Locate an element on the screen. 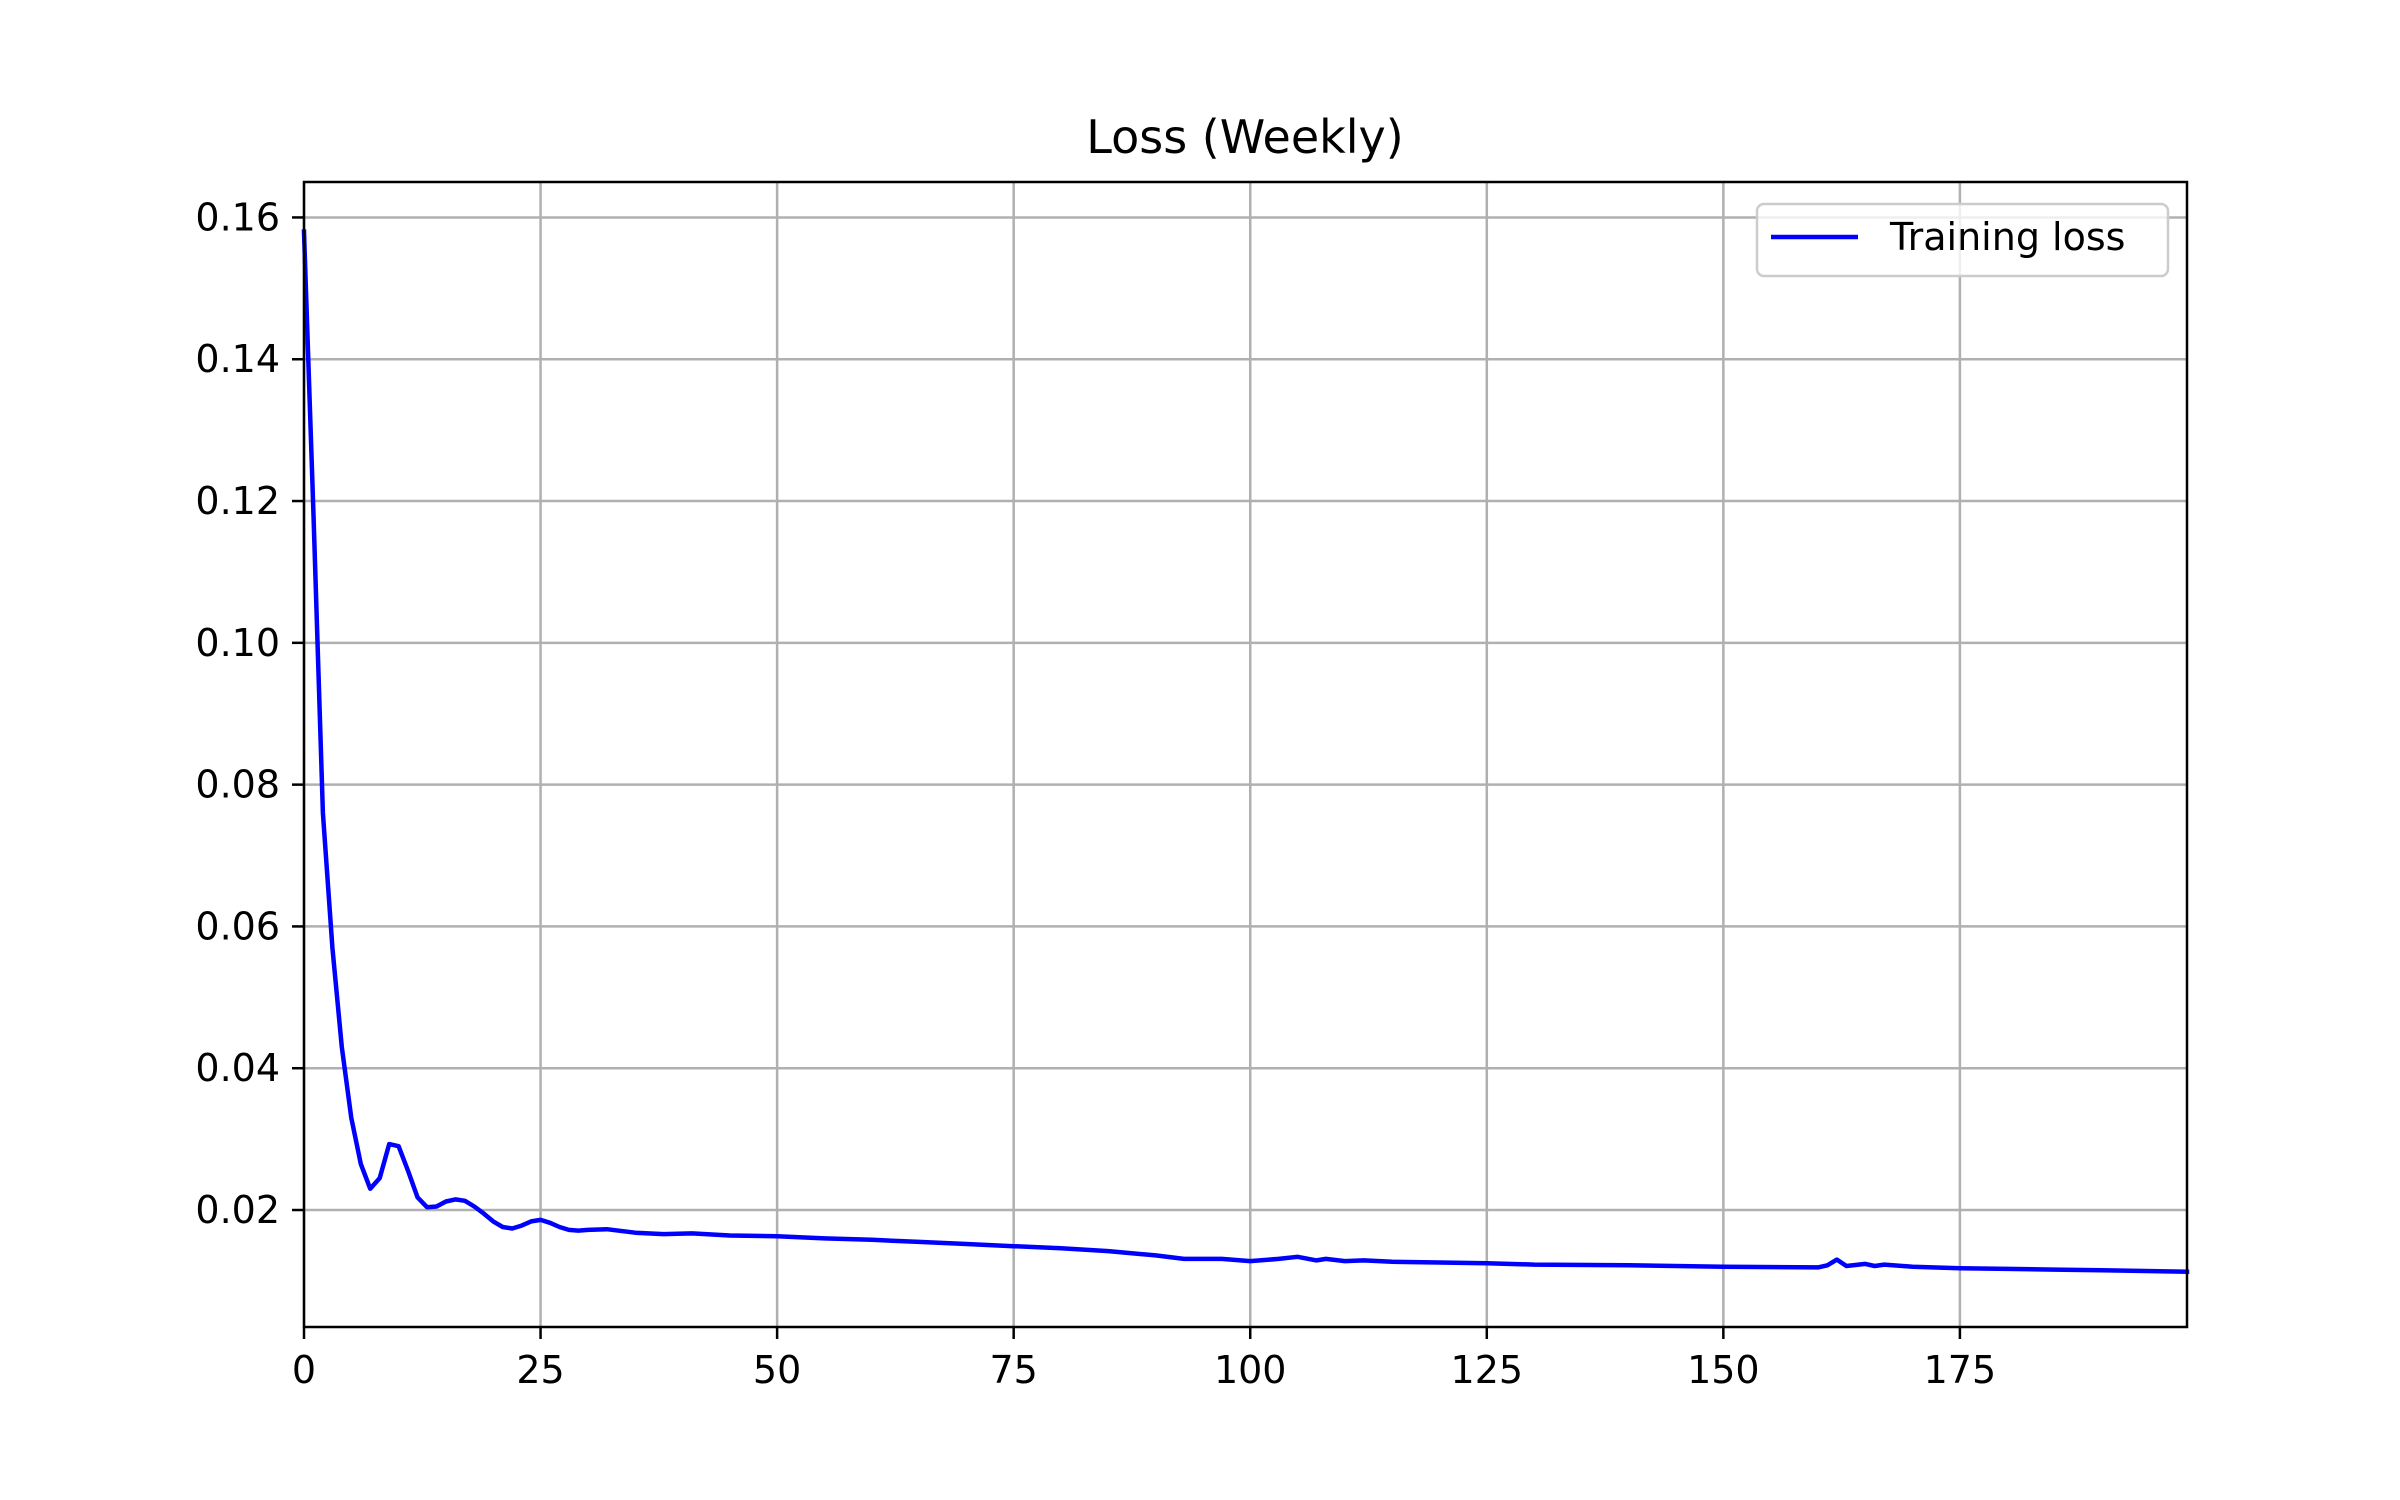 The width and height of the screenshot is (2400, 1500). y-tick-label: 0.08 is located at coordinates (237, 785).